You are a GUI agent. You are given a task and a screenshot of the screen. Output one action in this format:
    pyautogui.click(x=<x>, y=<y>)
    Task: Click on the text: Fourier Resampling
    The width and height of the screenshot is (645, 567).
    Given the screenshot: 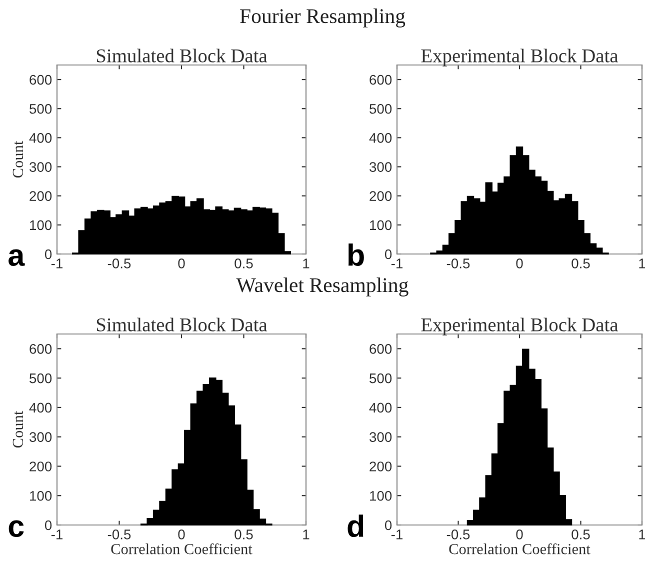 What is the action you would take?
    pyautogui.click(x=323, y=18)
    